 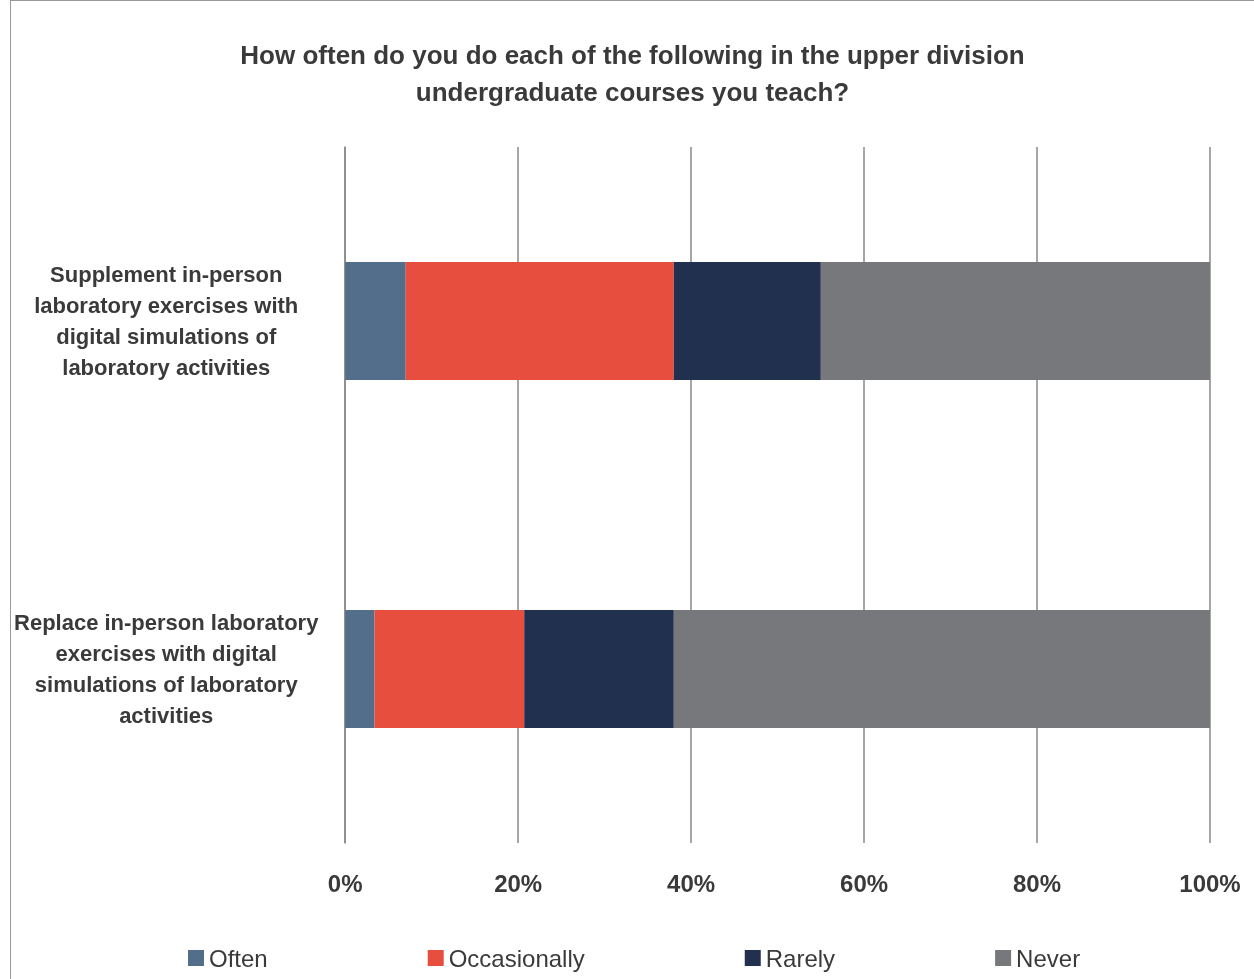 I want to click on x-tick-label: 100%, so click(x=1210, y=883).